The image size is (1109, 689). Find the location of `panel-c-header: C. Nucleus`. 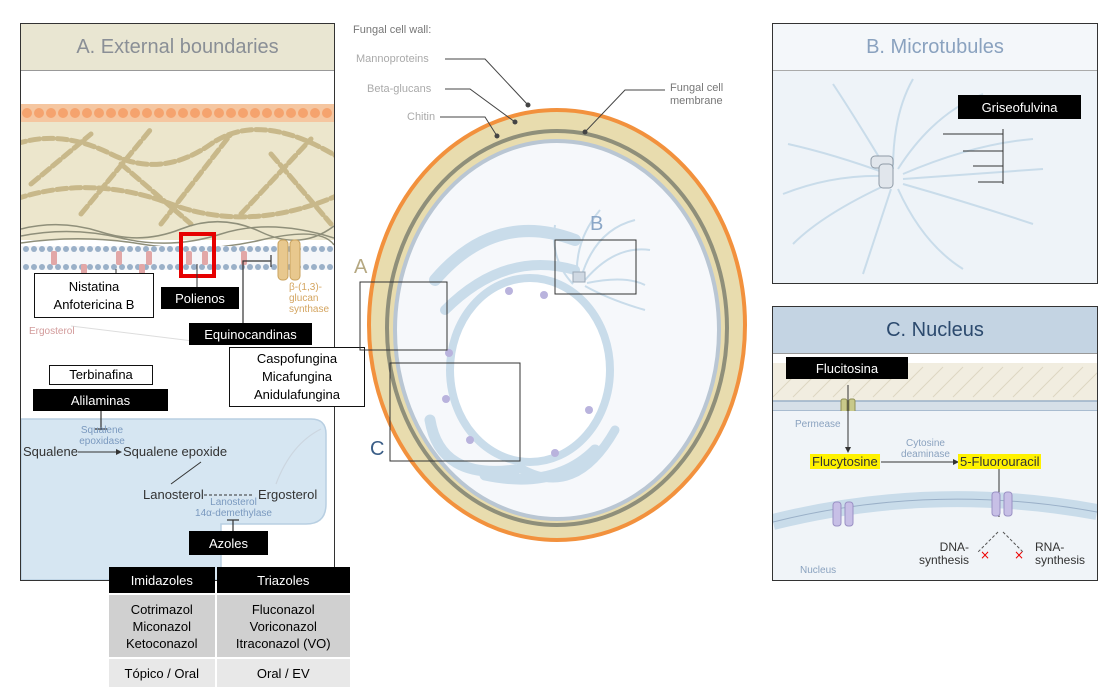

panel-c-header: C. Nucleus is located at coordinates (935, 330).